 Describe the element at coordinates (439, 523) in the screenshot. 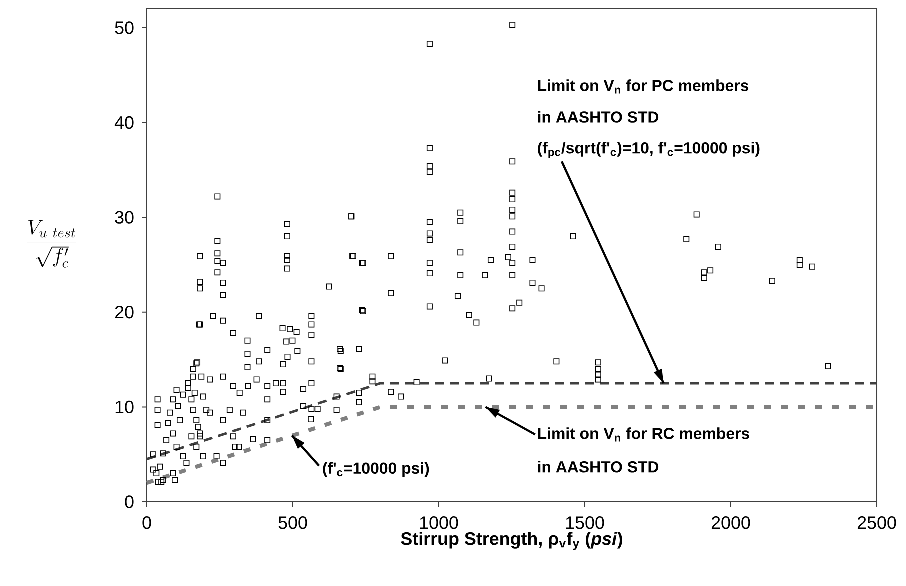

I see `x-tick-label: 1000` at that location.